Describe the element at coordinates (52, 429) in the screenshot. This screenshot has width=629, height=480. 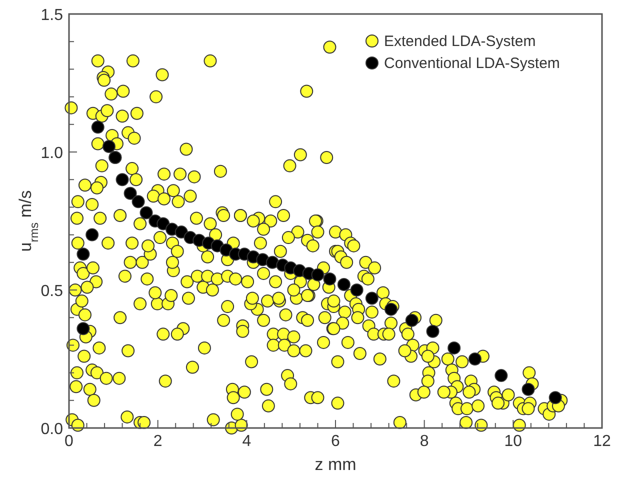
I see `y-tick-label: 0.0` at that location.